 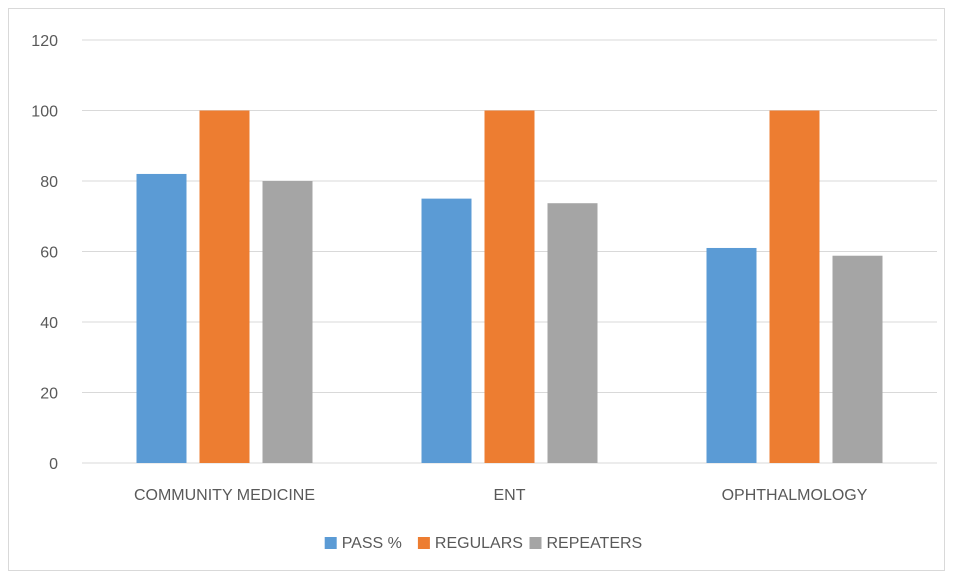 I want to click on x-axis-categories: COMMUNITY MEDICINE ENT OPHTHALMOLOGY, so click(x=501, y=495).